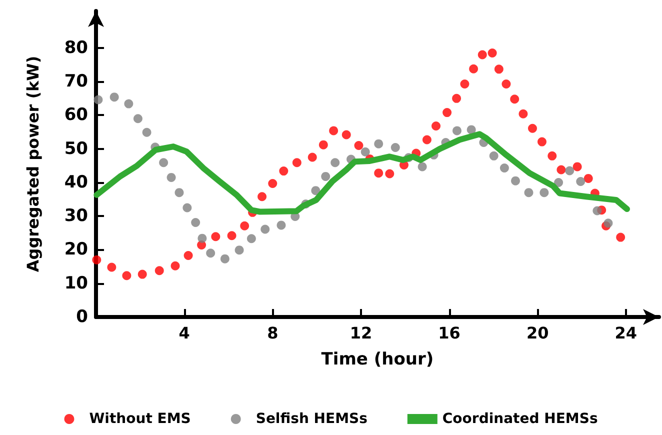  What do you see at coordinates (76, 182) in the screenshot?
I see `y-tick-label: 40` at bounding box center [76, 182].